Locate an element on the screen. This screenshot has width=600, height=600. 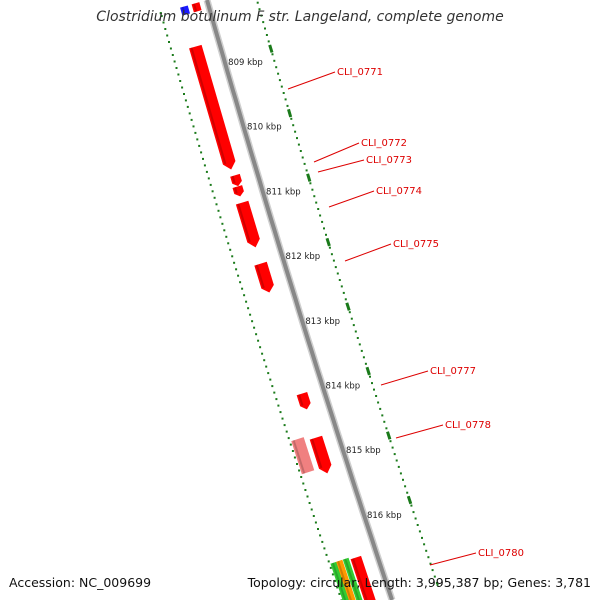
gene-arrow-green is located at coordinates (352, 578).